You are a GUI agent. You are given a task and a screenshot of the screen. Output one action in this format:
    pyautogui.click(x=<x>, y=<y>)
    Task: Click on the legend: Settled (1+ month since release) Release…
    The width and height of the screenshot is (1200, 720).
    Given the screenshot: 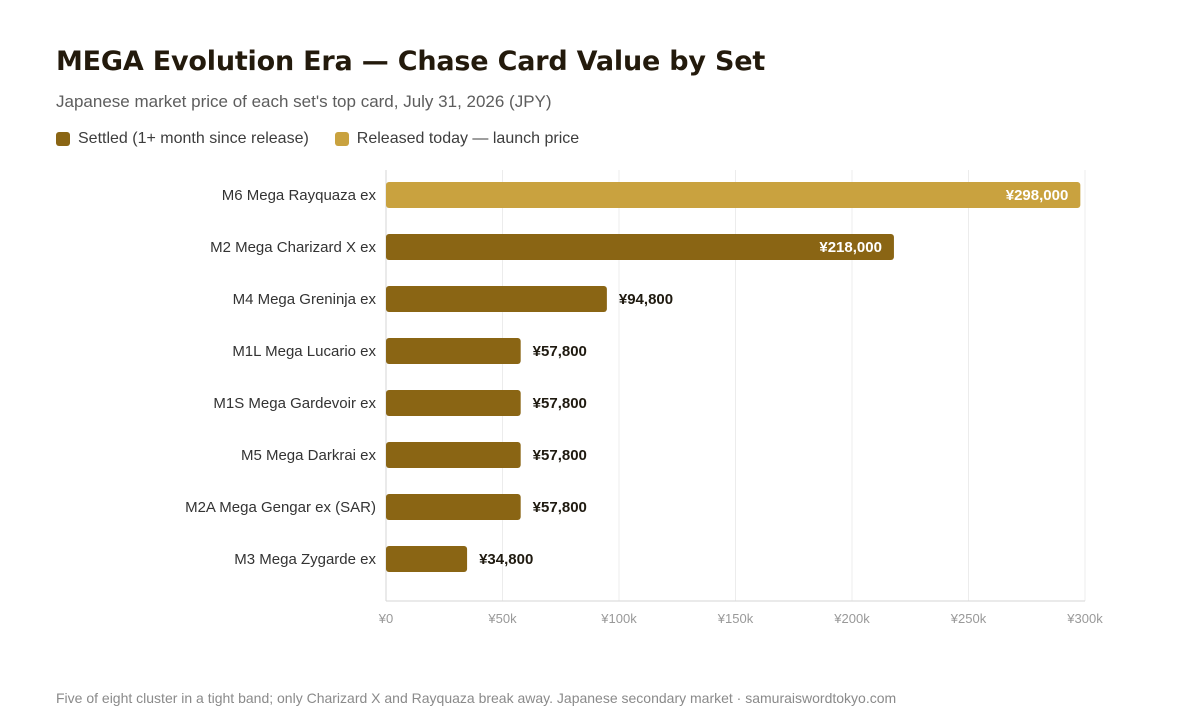 What is the action you would take?
    pyautogui.click(x=317, y=139)
    